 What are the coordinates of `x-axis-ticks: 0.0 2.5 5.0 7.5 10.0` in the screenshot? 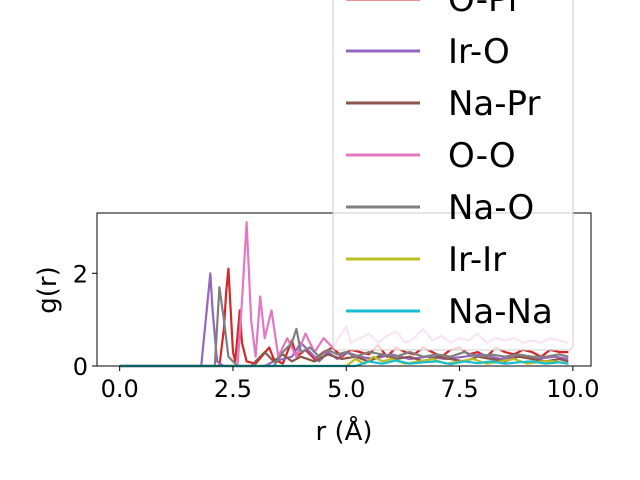 It's located at (350, 384).